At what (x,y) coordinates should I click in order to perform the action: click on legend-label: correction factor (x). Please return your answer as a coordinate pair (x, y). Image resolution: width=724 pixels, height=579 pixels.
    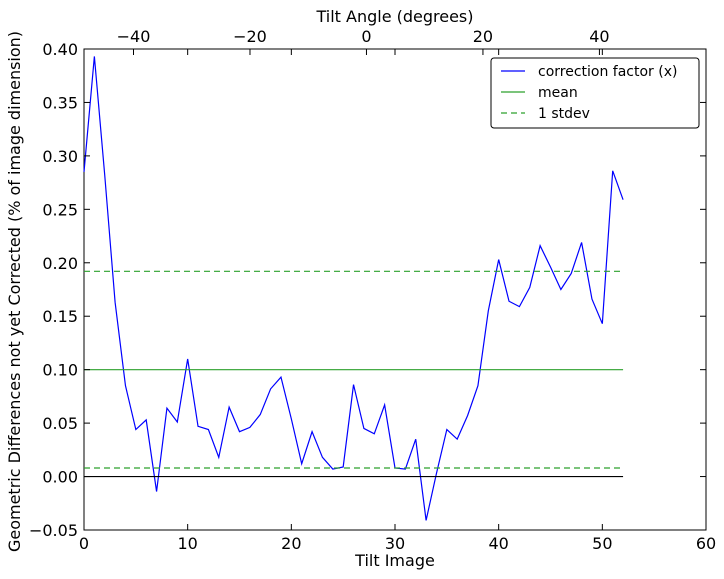
    Looking at the image, I should click on (607, 72).